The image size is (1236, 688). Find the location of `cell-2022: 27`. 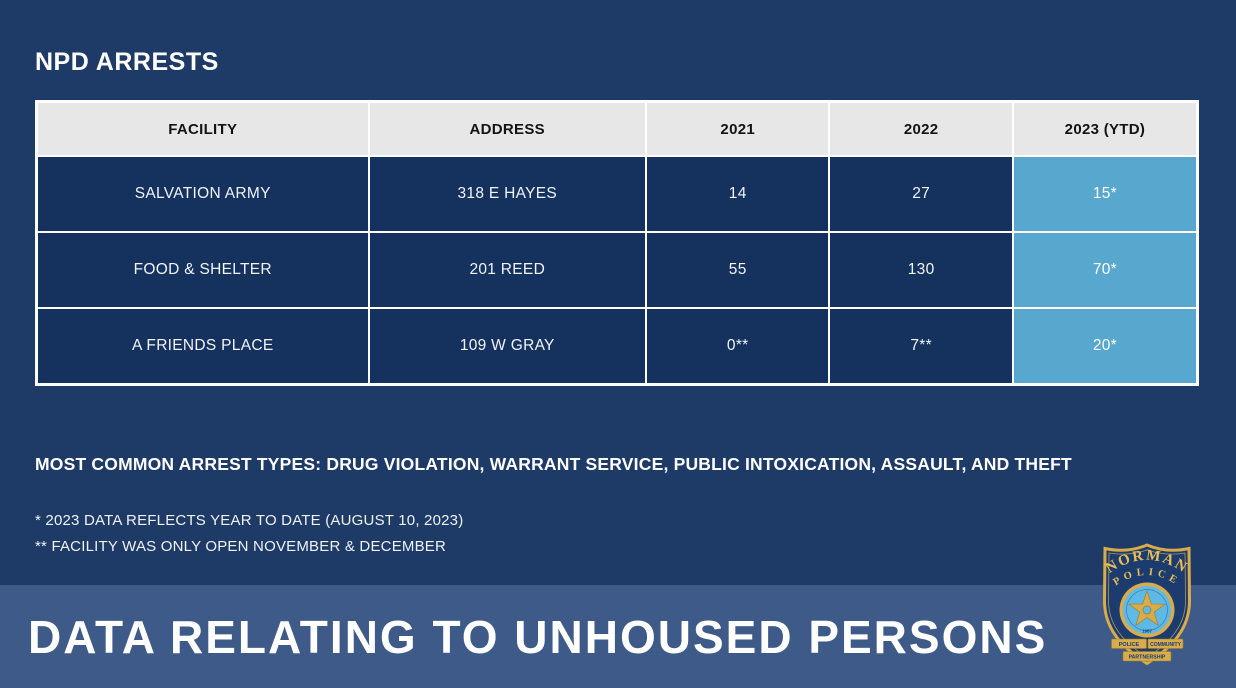

cell-2022: 27 is located at coordinates (921, 194).